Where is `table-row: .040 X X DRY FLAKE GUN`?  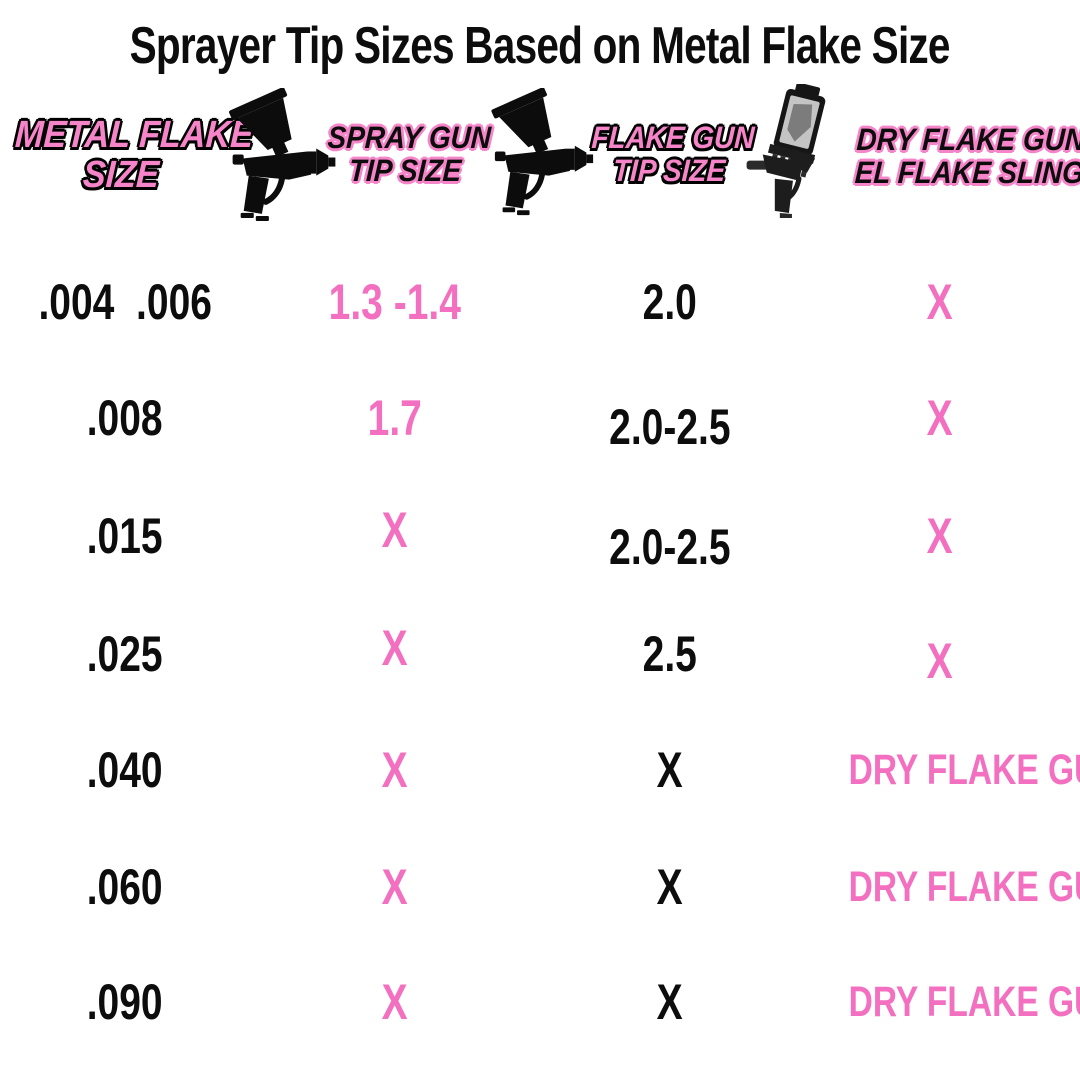
table-row: .040 X X DRY FLAKE GUN is located at coordinates (540, 770).